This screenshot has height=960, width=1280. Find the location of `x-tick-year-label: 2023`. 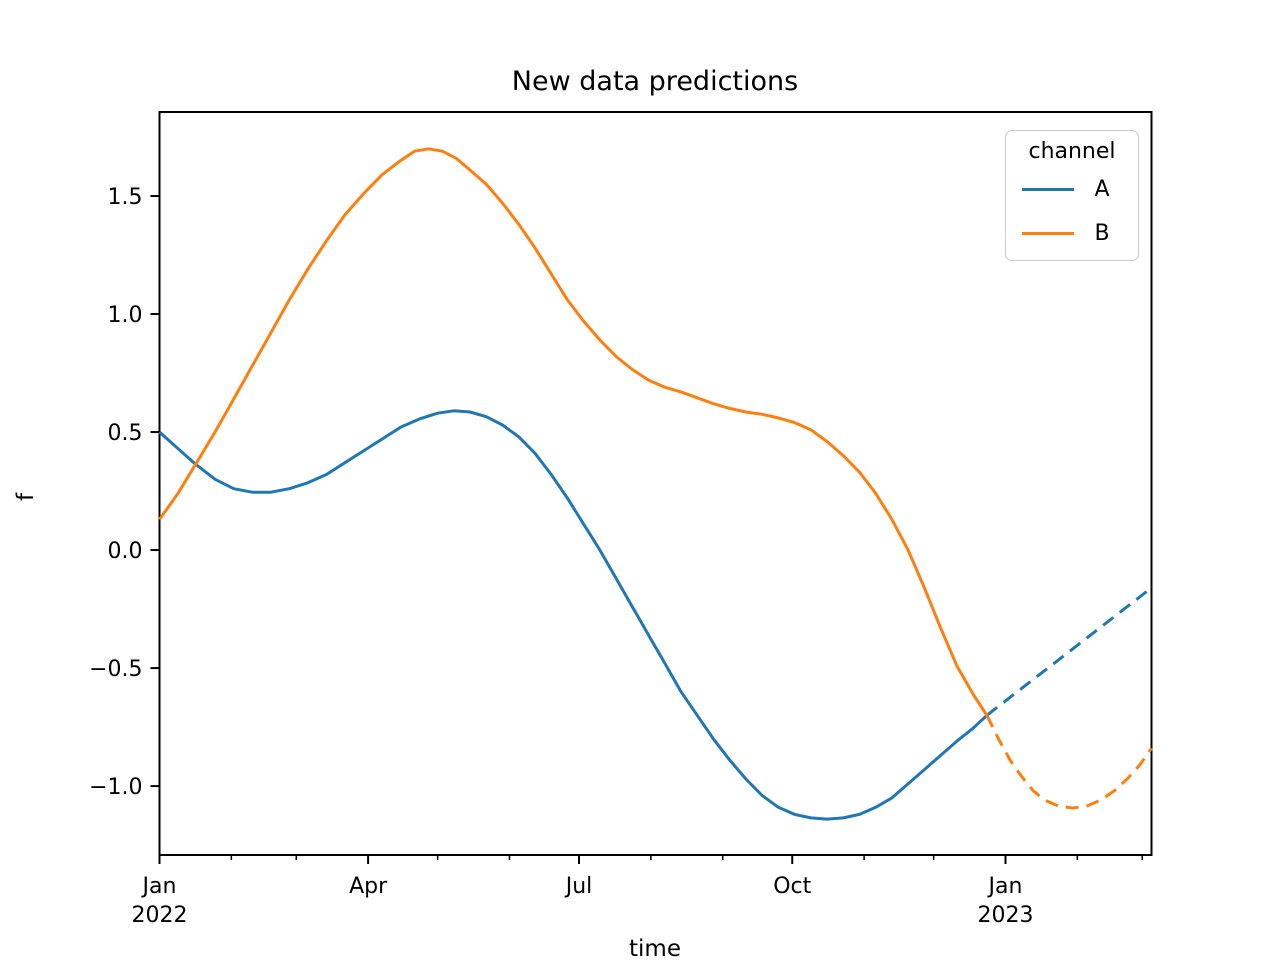

x-tick-year-label: 2023 is located at coordinates (1005, 915).